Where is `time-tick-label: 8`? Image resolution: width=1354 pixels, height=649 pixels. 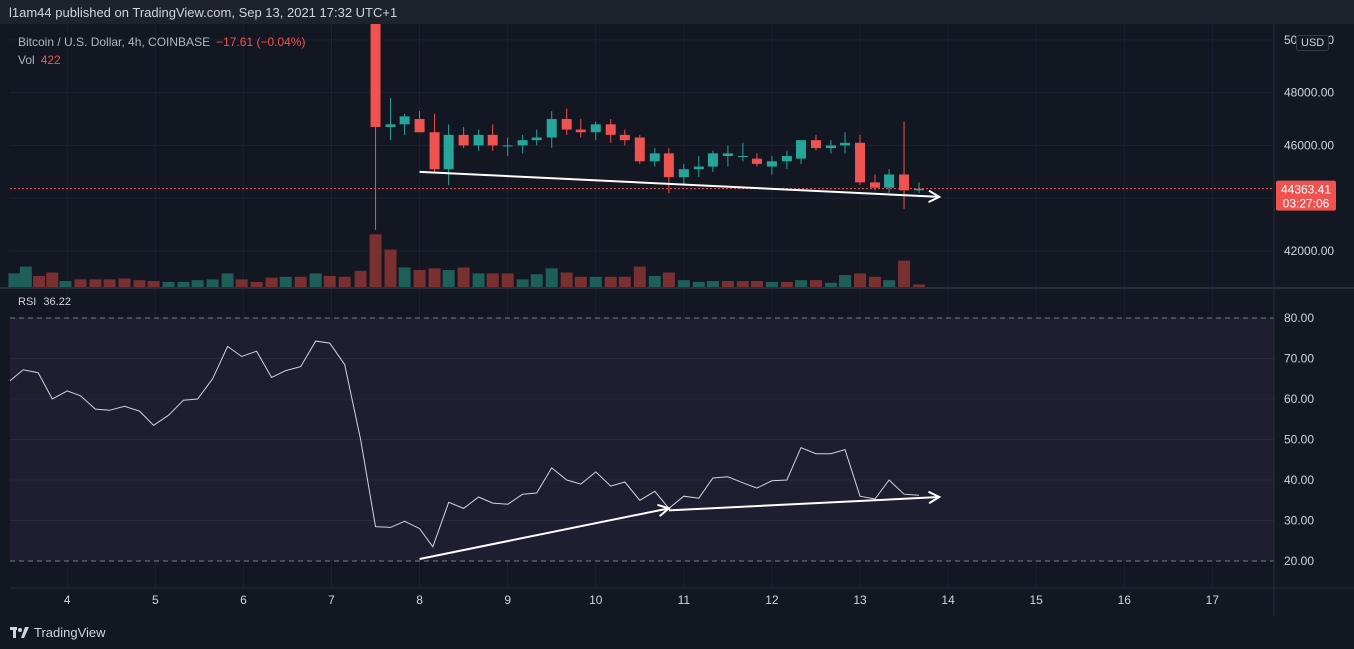
time-tick-label: 8 is located at coordinates (419, 600).